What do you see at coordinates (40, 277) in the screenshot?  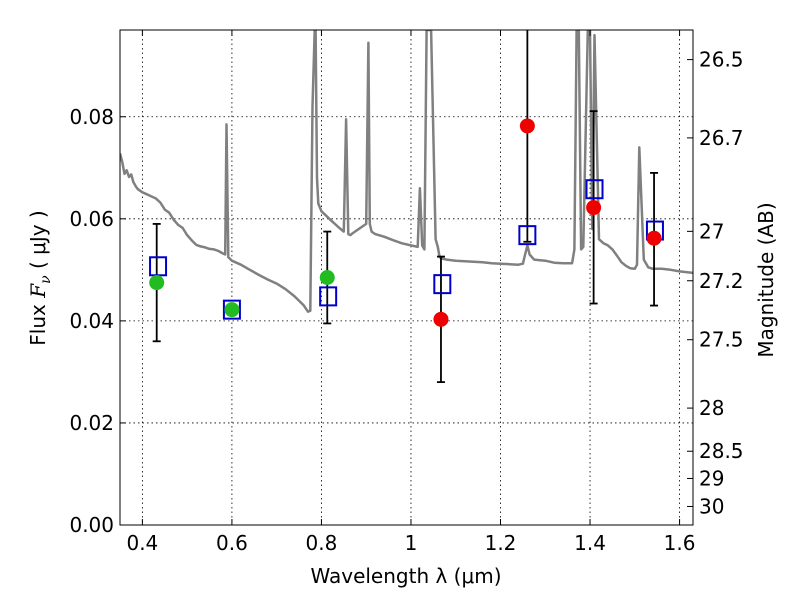 I see `y-axis-label: Flux Fν ( μJy )` at bounding box center [40, 277].